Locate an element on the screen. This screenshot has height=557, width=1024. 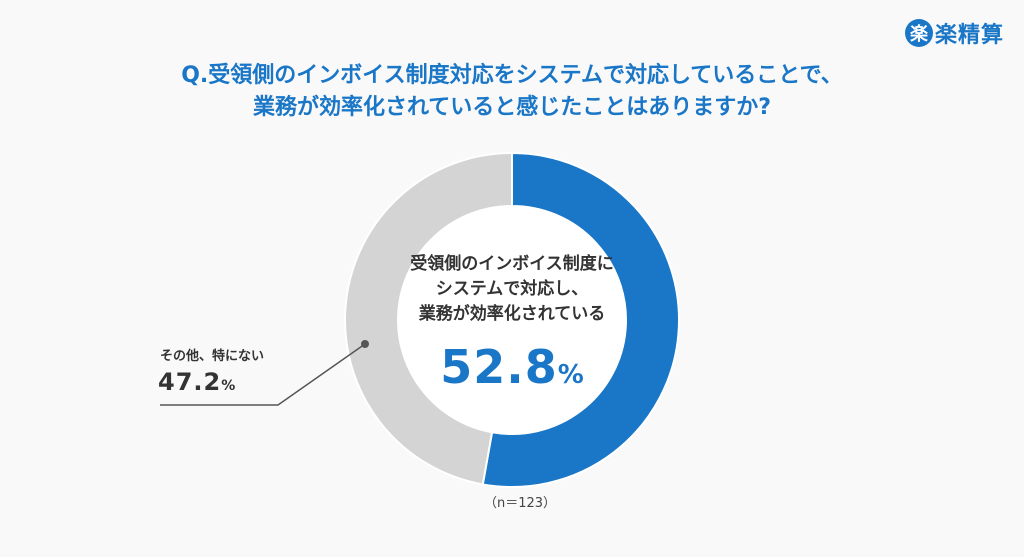
brand-logo: 楽 楽精算 is located at coordinates (954, 33).